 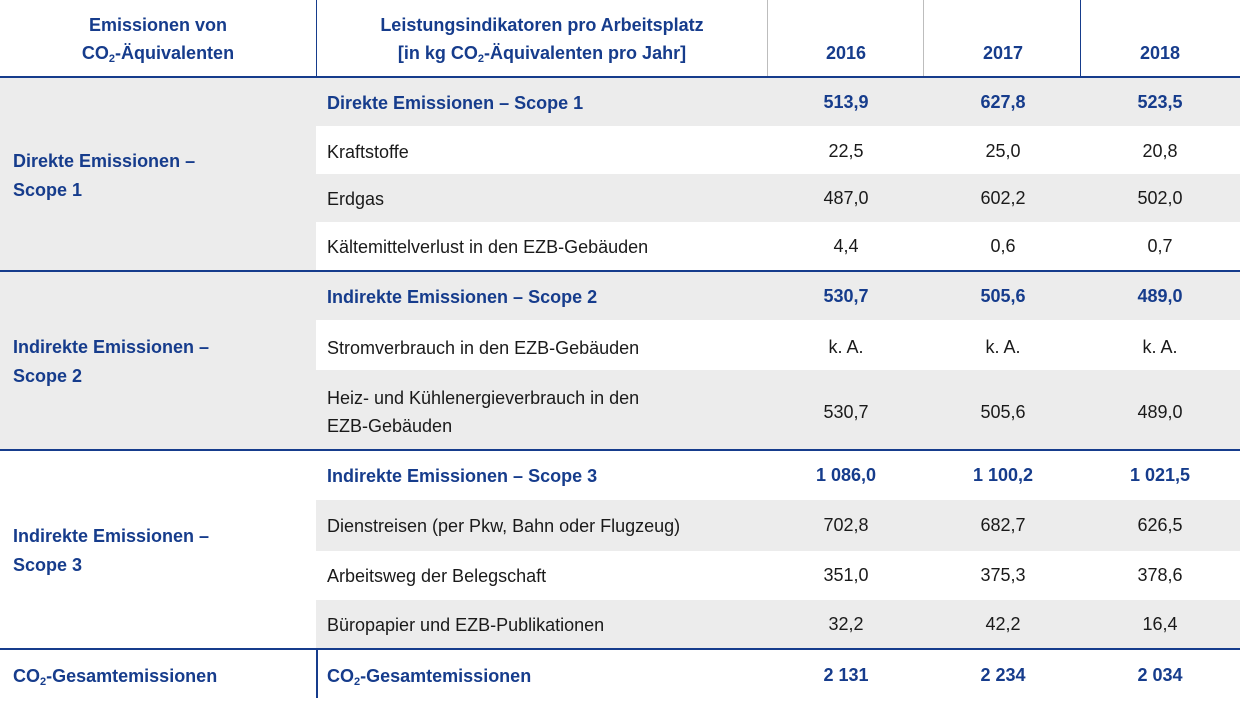 I want to click on value-2017: 375,3, so click(x=1003, y=575).